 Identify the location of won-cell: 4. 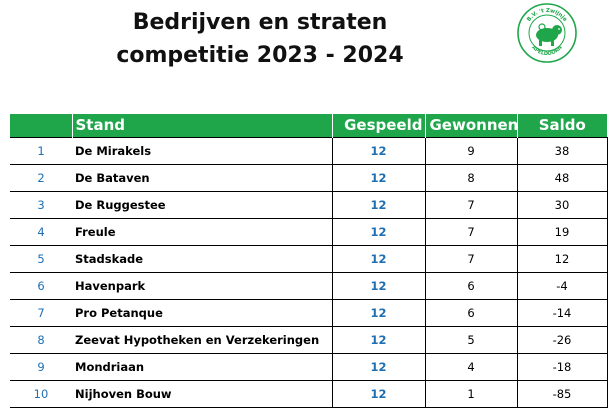
(471, 367).